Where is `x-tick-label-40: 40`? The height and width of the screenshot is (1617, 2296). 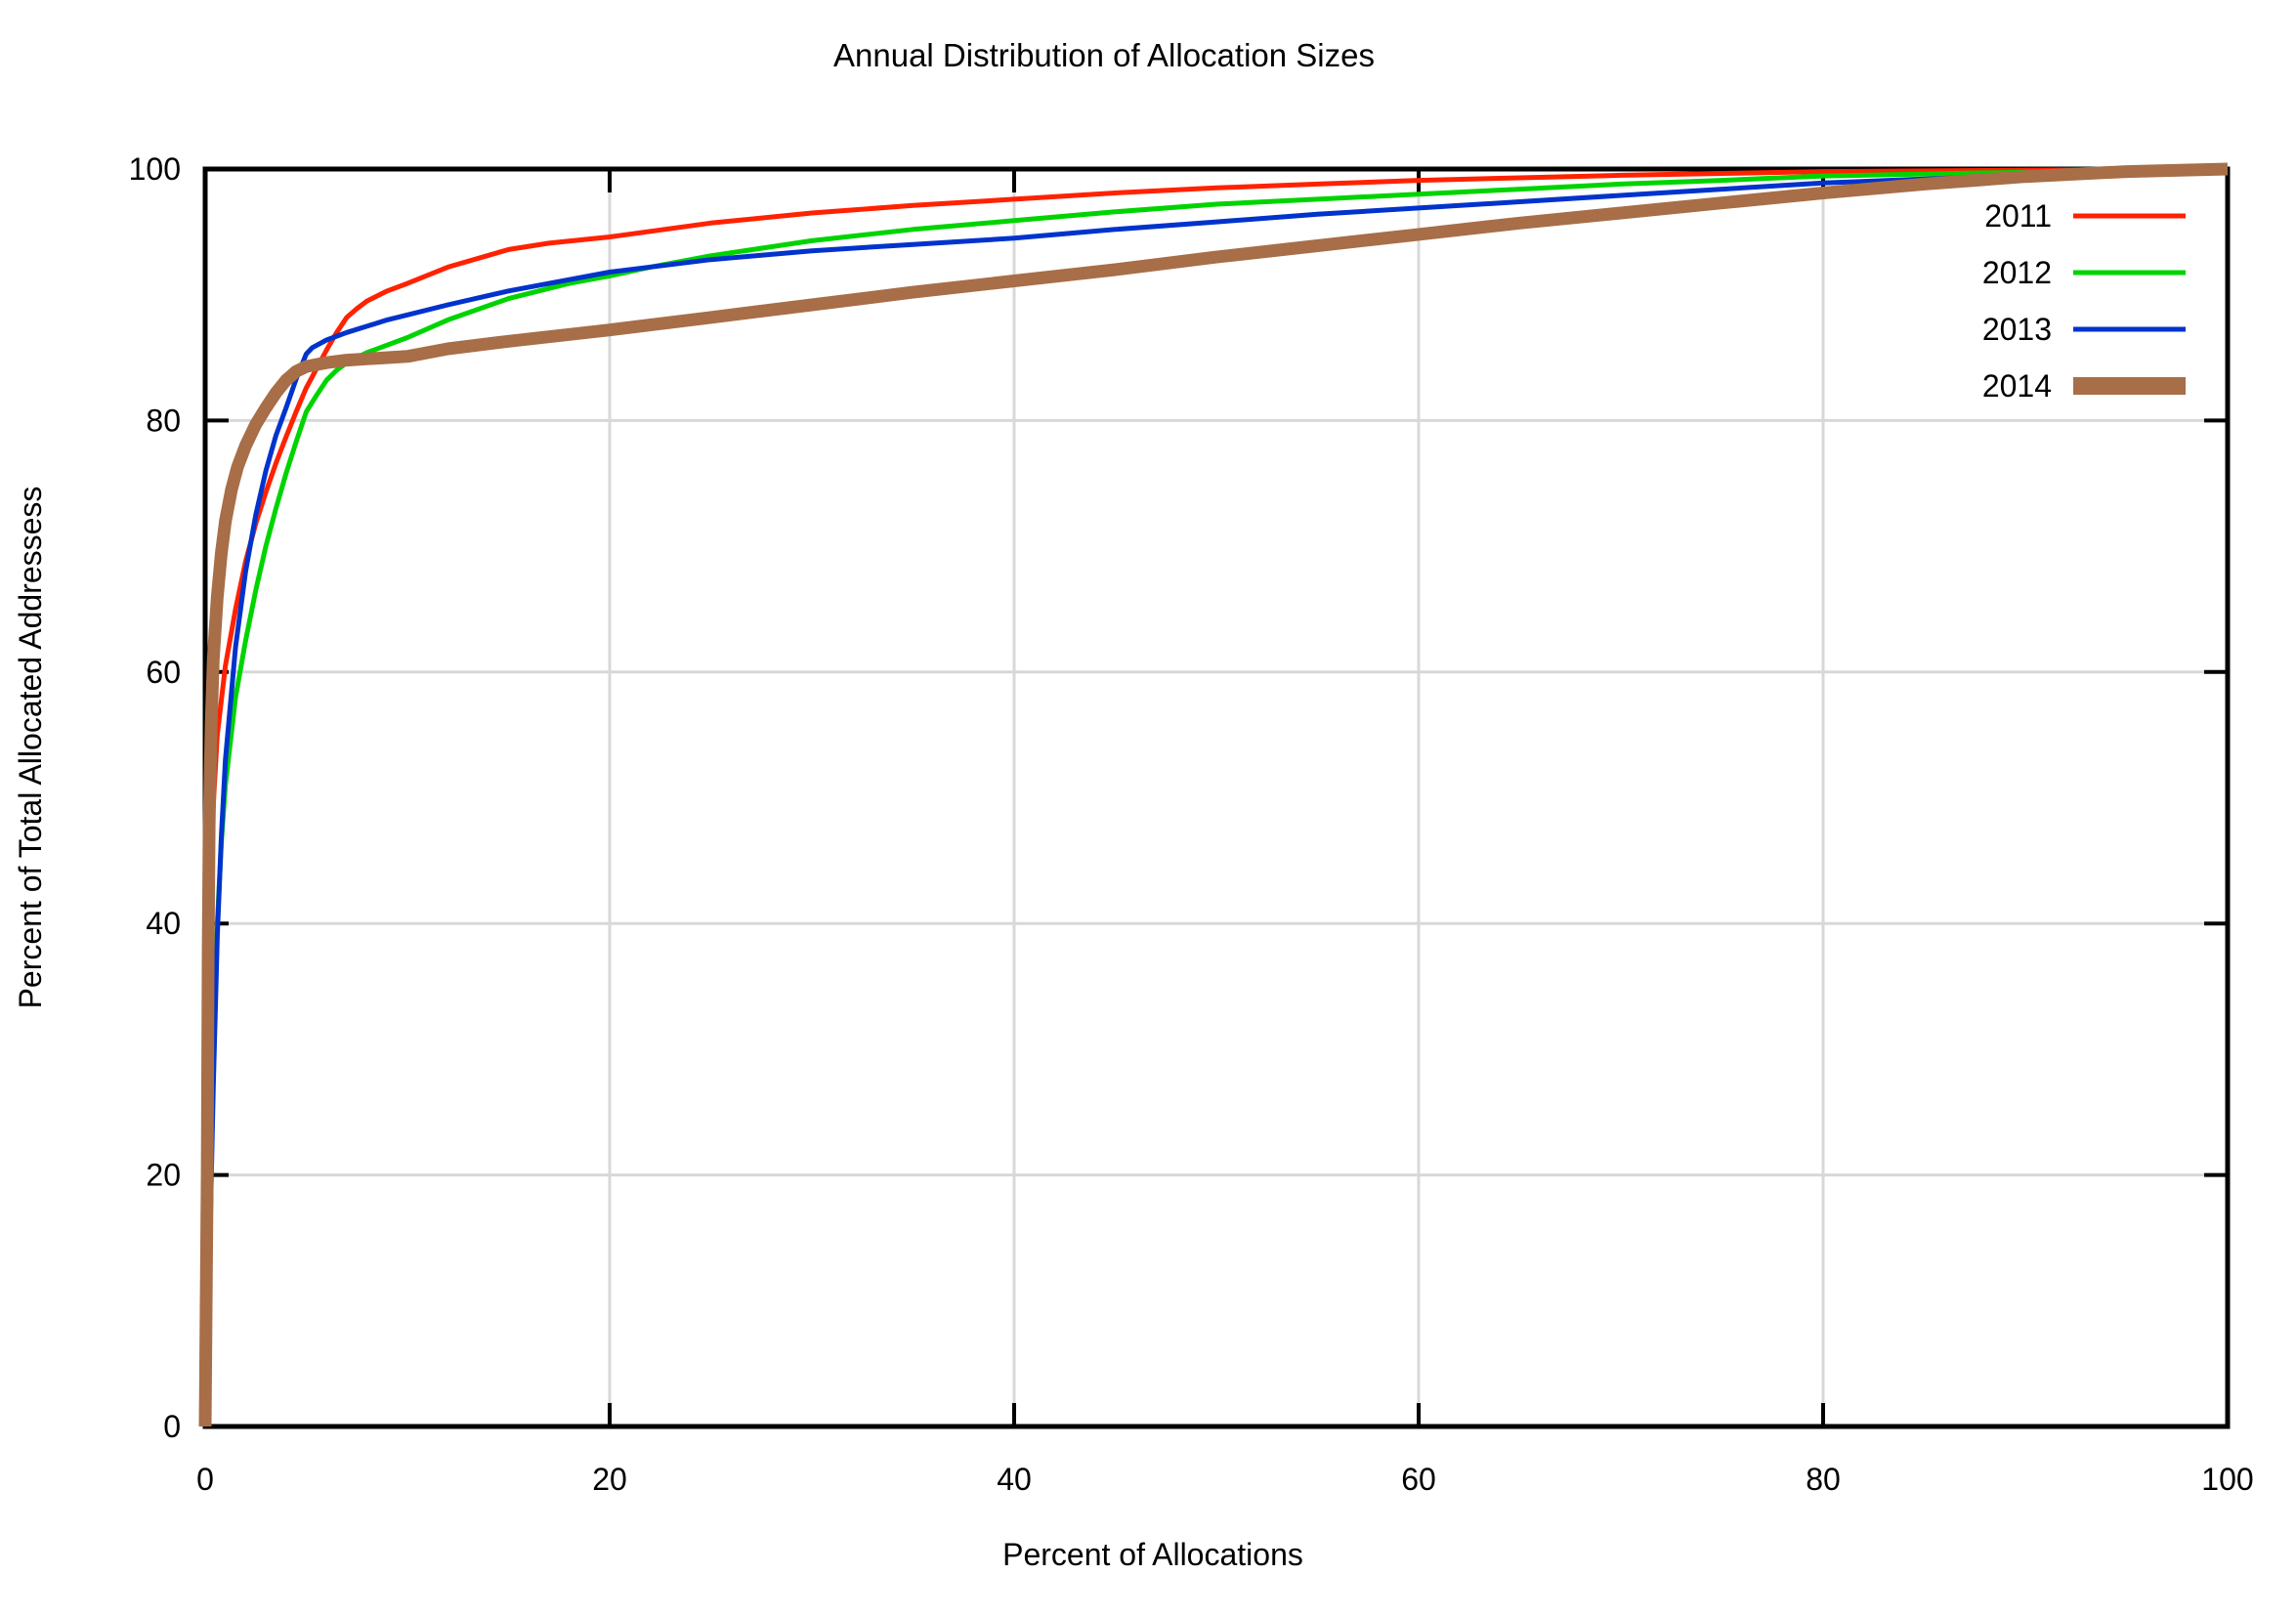 x-tick-label-40: 40 is located at coordinates (1015, 1479).